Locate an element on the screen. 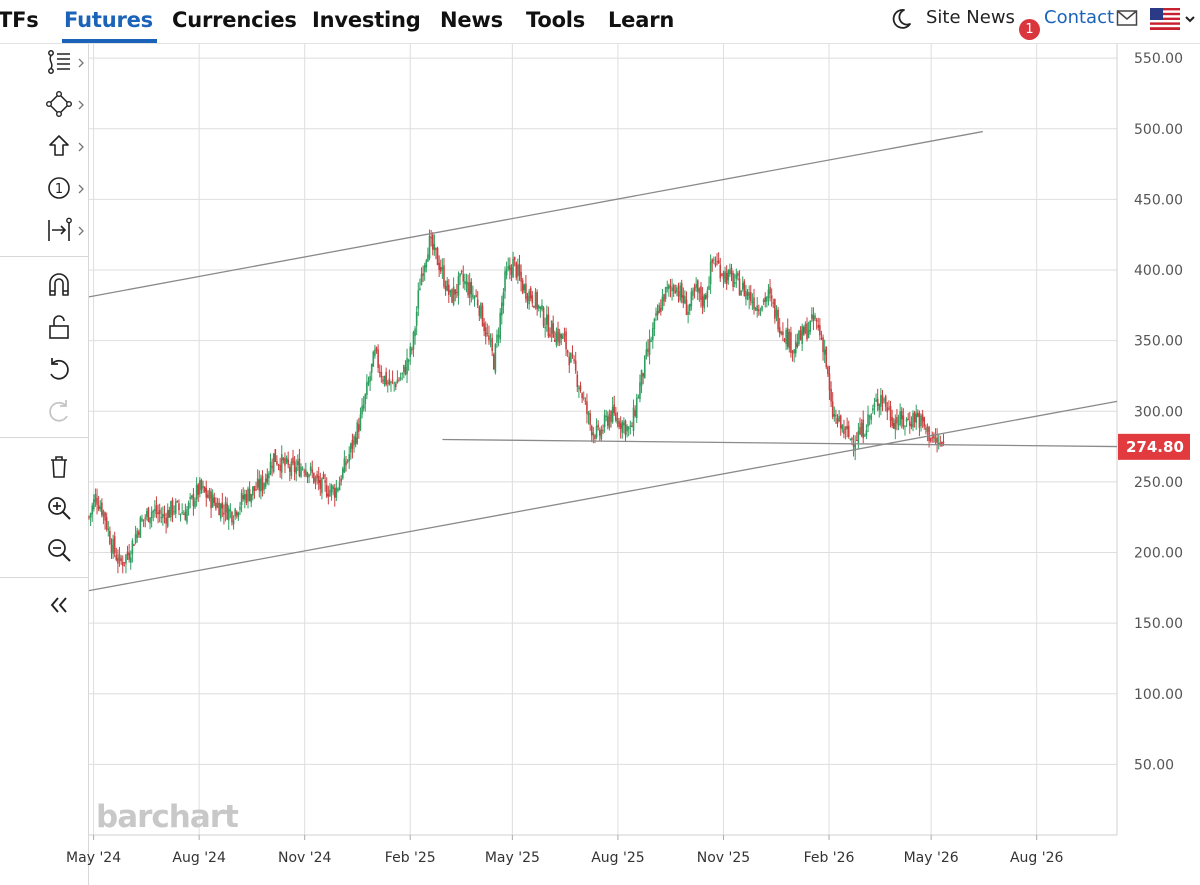 The height and width of the screenshot is (885, 1200). chevron-down-icon is located at coordinates (1190, 18).